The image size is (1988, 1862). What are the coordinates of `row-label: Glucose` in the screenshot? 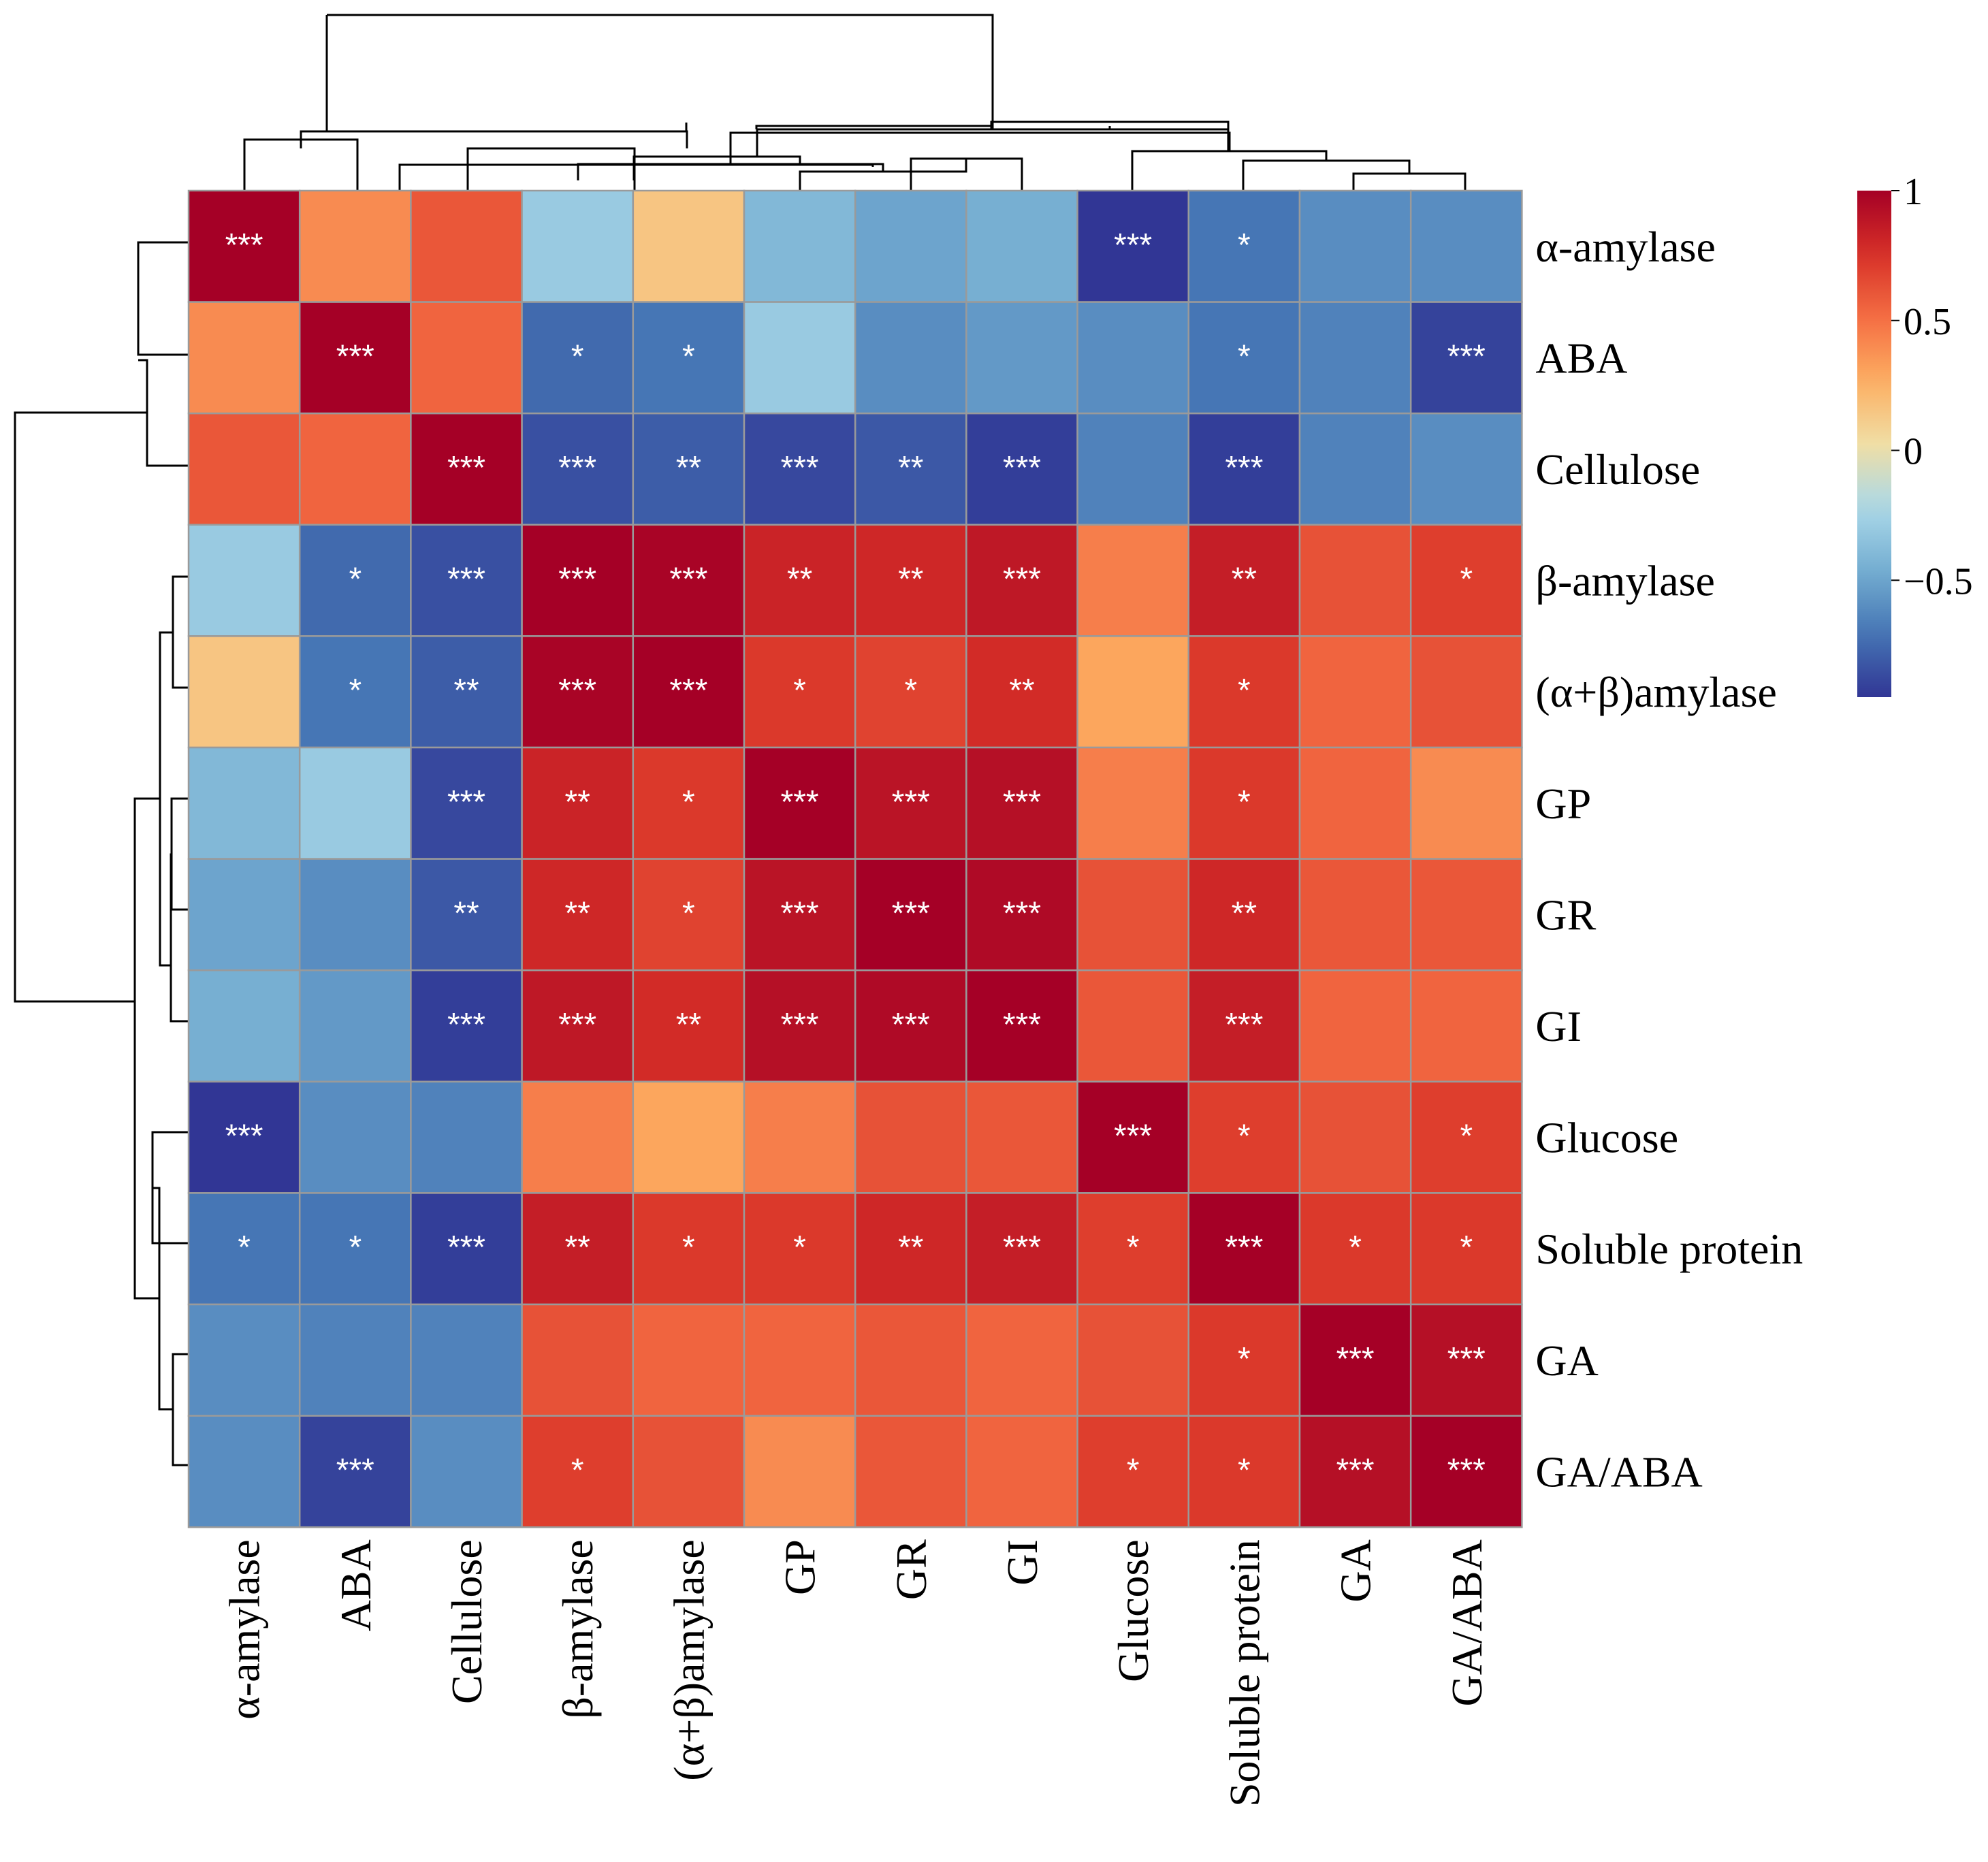 It's located at (1607, 1138).